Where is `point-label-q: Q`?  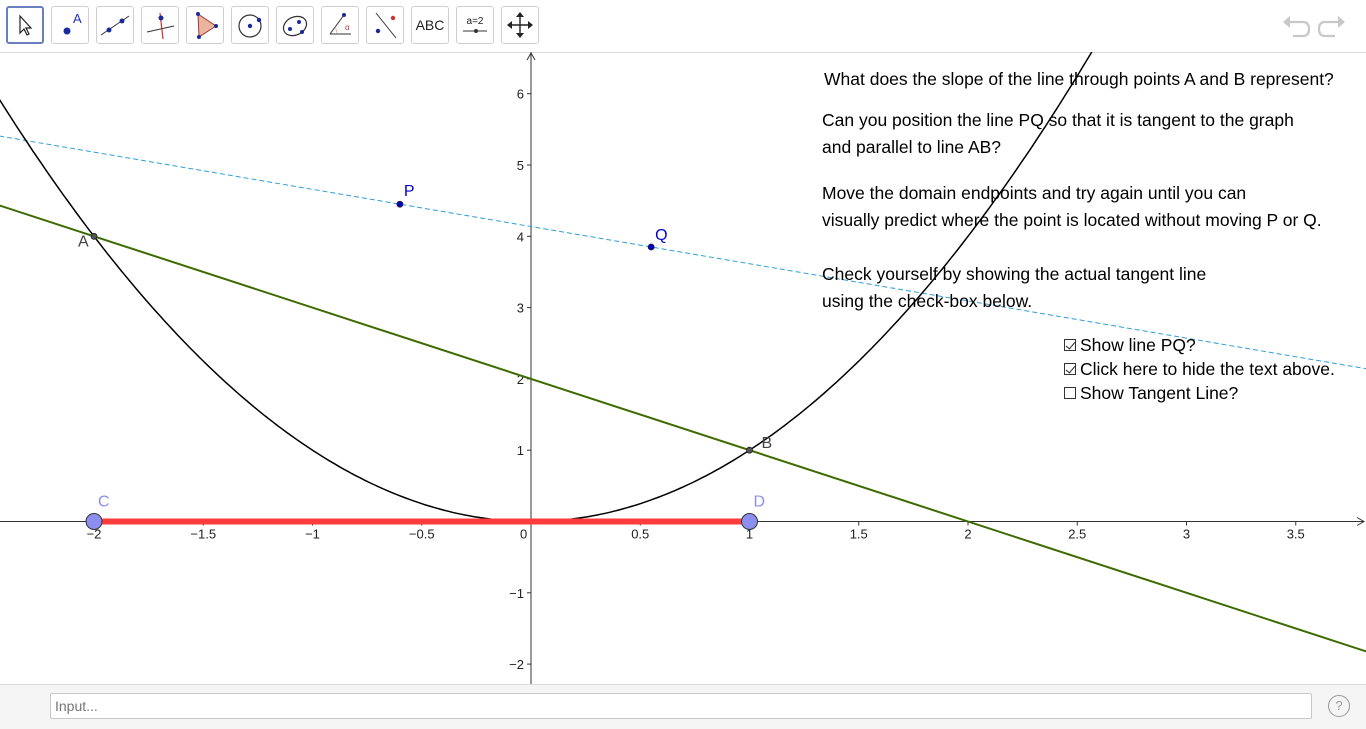 point-label-q: Q is located at coordinates (661, 235).